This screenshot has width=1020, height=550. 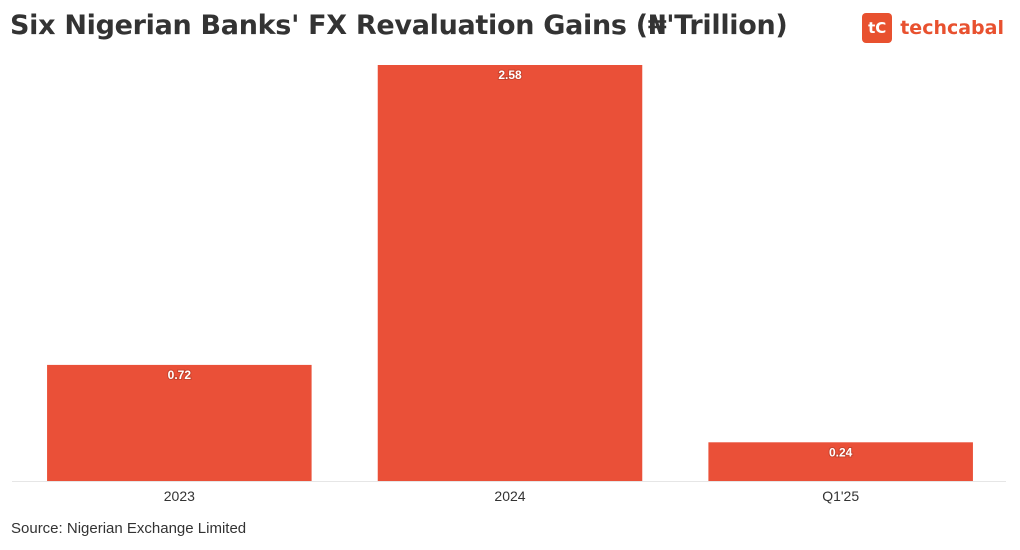 I want to click on x-tick-label: 2024, so click(x=509, y=496).